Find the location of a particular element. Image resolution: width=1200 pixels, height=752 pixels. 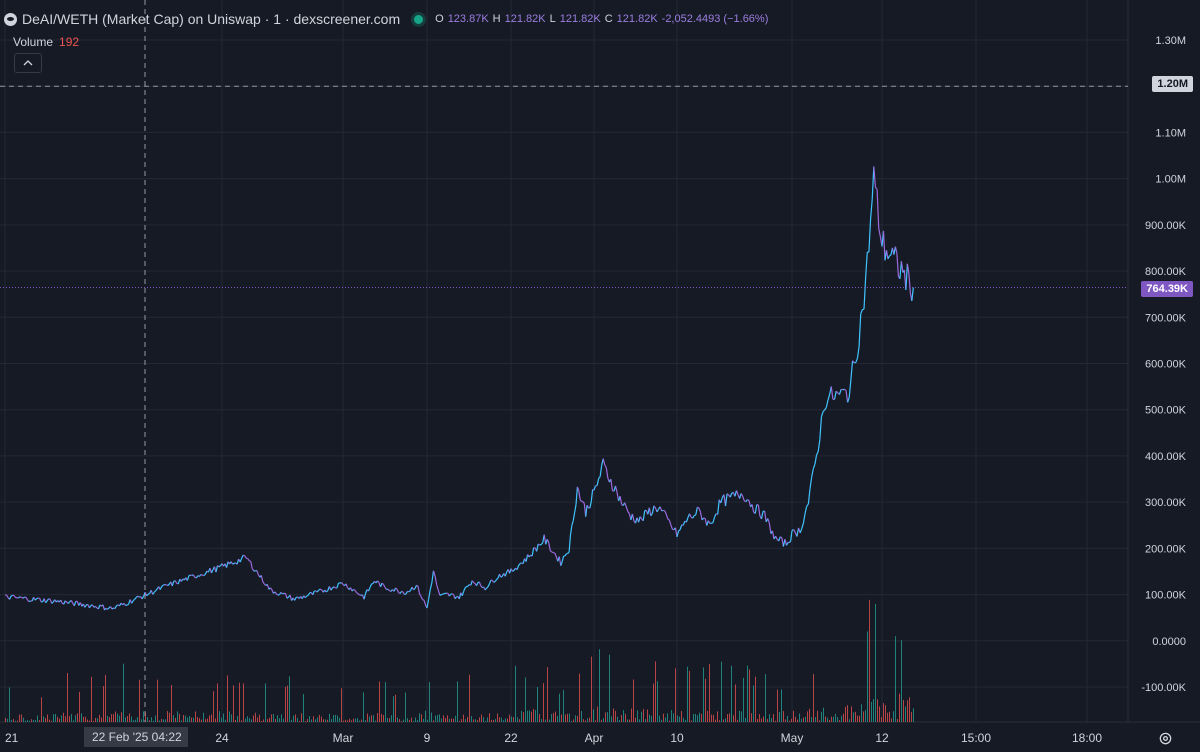

collapse-legend-button is located at coordinates (28, 63).